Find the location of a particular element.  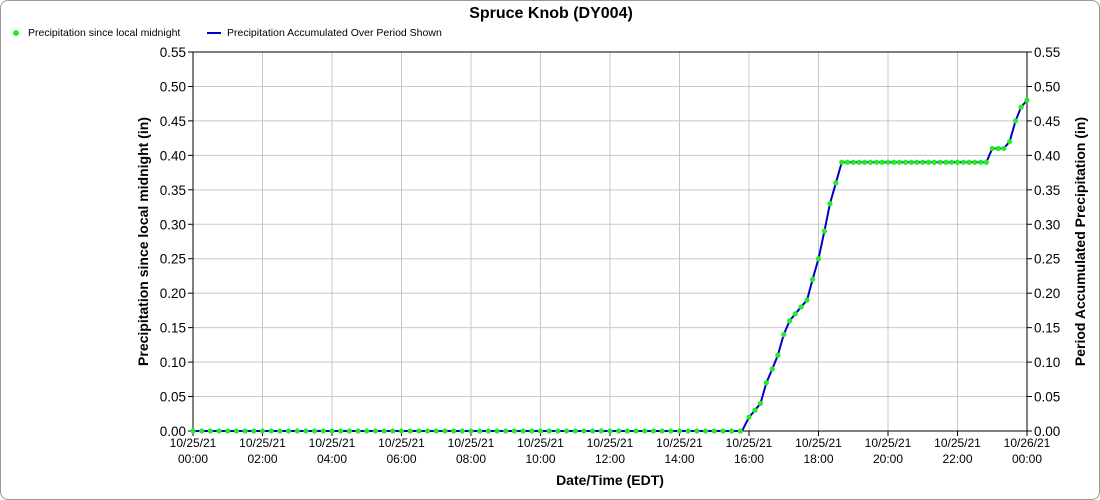

x-tick-label-time: 04:00 is located at coordinates (332, 459).